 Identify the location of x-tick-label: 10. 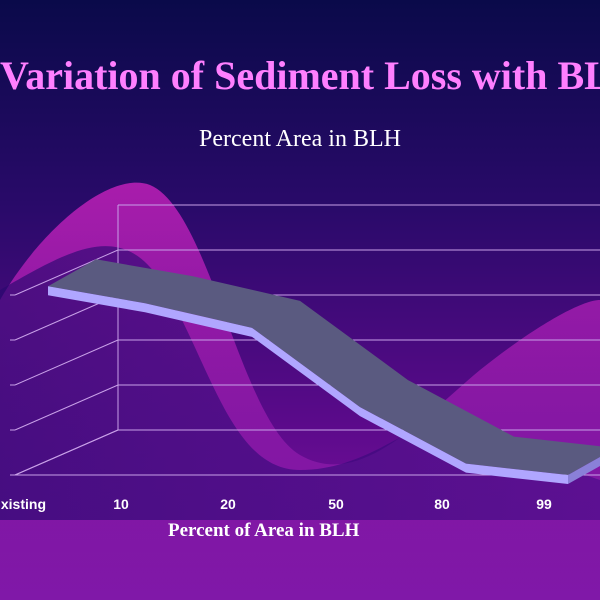
(121, 504).